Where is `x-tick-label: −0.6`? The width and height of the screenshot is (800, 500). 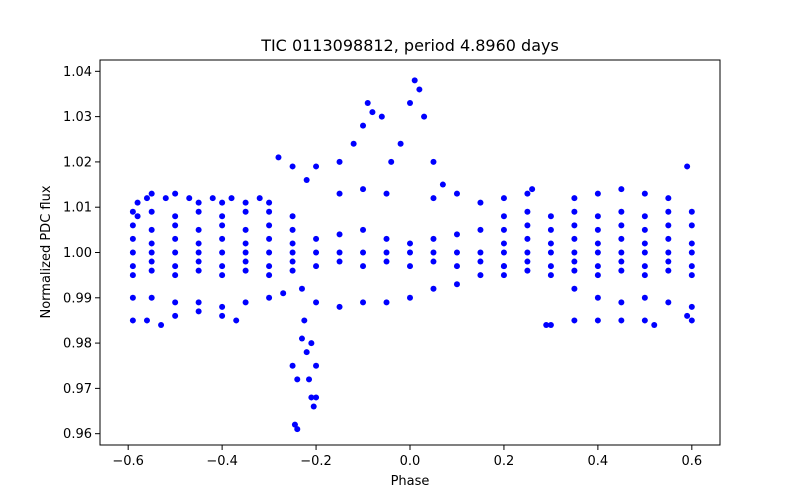 x-tick-label: −0.6 is located at coordinates (128, 461).